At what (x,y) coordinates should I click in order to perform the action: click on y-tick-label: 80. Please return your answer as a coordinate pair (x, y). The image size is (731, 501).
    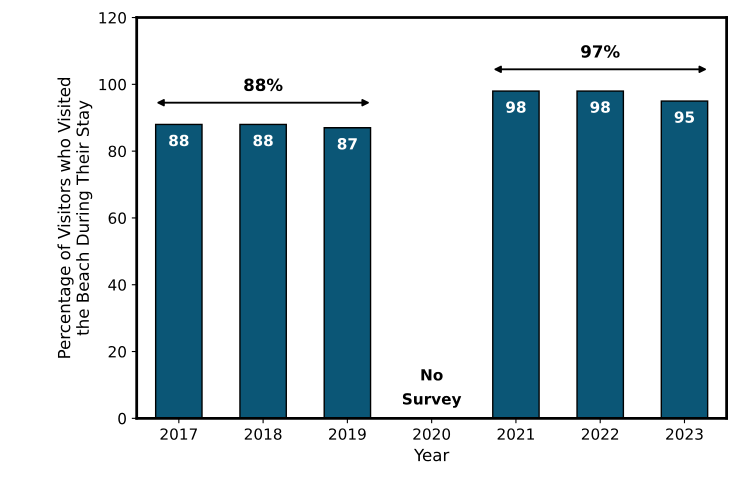
    Looking at the image, I should click on (117, 152).